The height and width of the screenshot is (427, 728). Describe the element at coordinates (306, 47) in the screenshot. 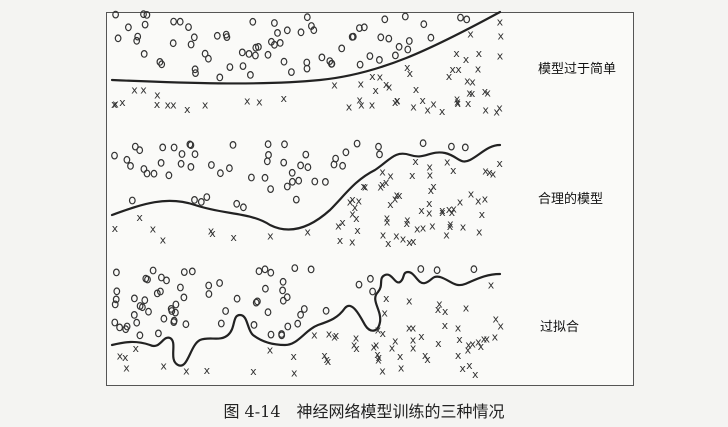

I see `decision-boundary-simple` at that location.